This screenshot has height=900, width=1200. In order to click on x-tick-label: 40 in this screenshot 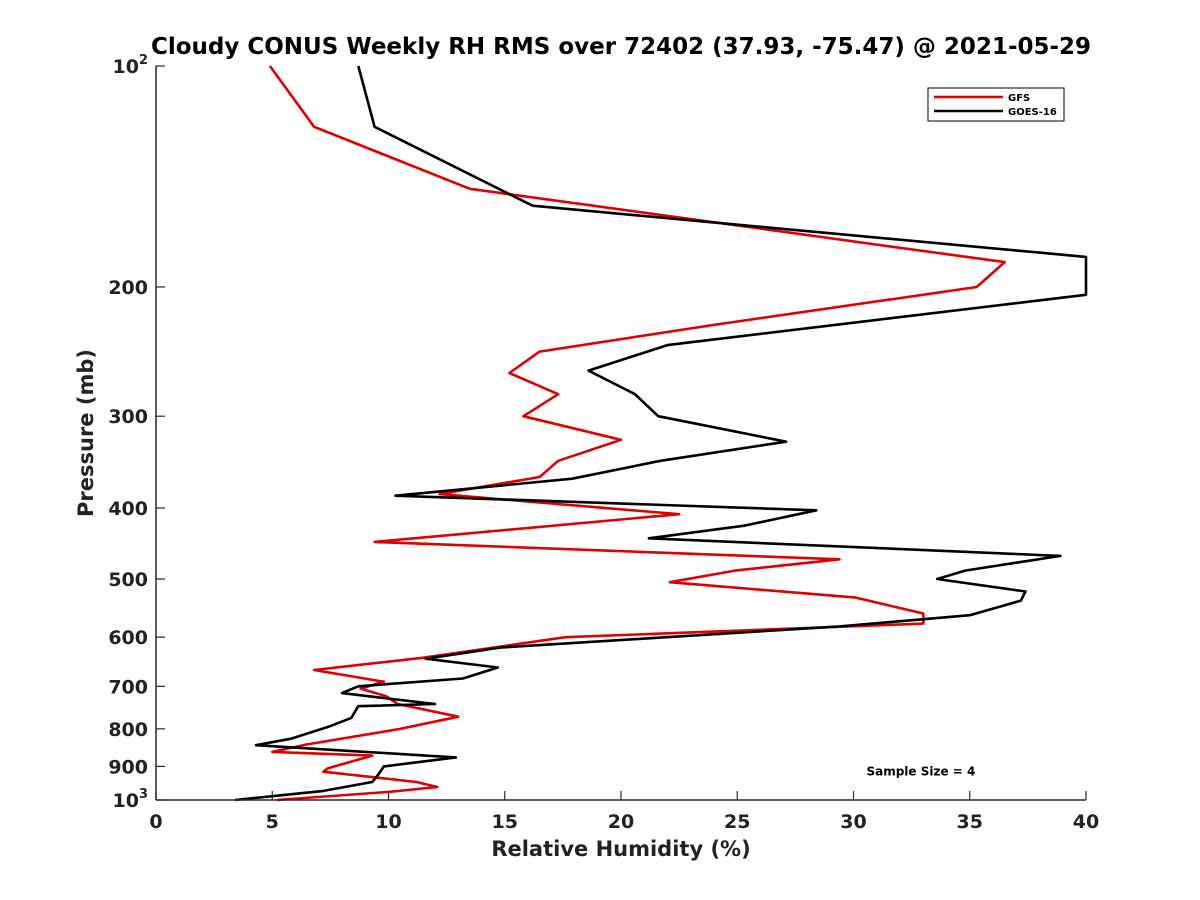, I will do `click(1086, 822)`.